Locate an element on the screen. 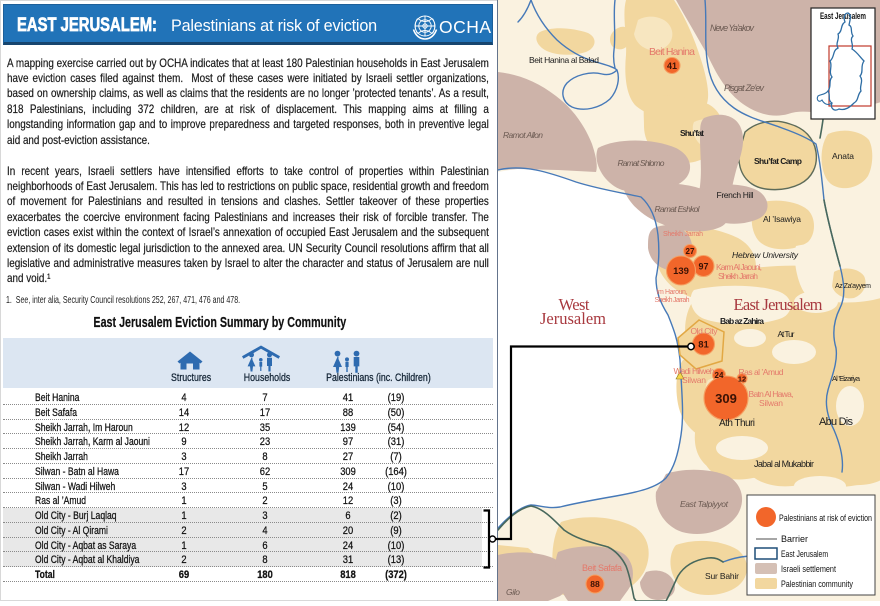  svg-text: 24 is located at coordinates (719, 375).